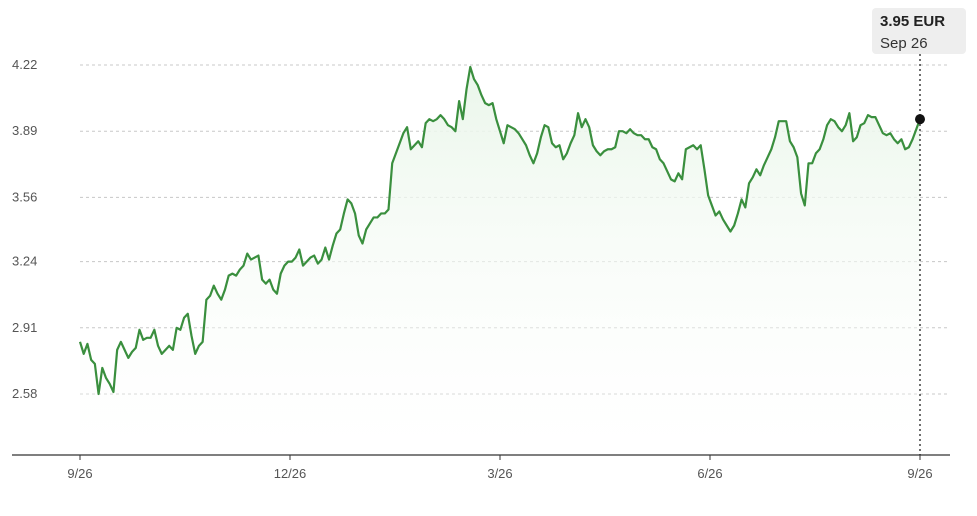  I want to click on x-tick-label: 6/26, so click(709, 473).